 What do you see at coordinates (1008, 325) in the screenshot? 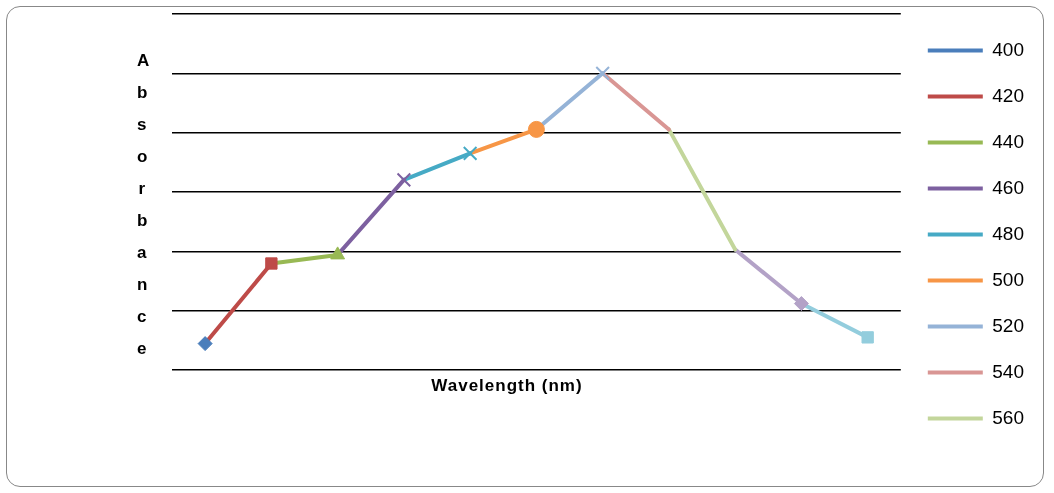
I see `legend-label: 520` at bounding box center [1008, 325].